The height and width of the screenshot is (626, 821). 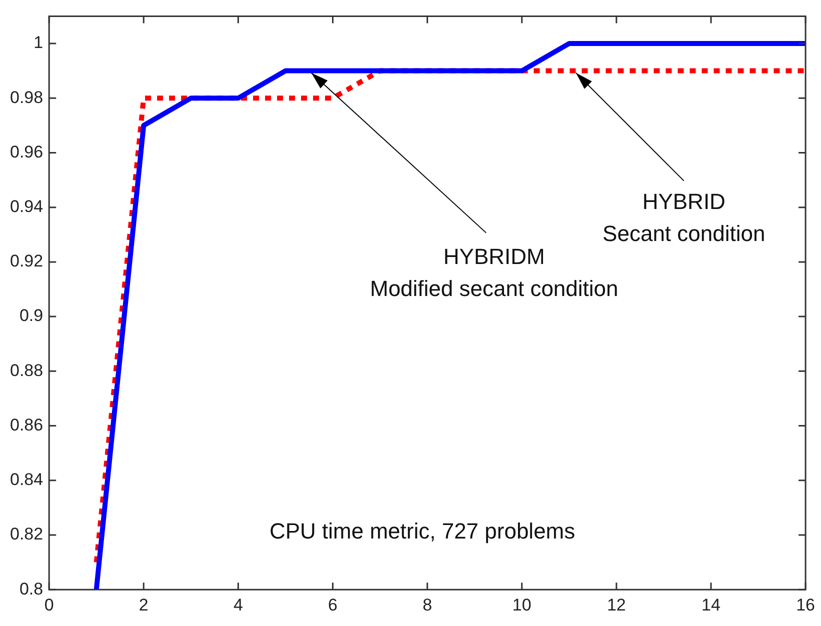 I want to click on y-tick-label: 0.94, so click(x=27, y=206).